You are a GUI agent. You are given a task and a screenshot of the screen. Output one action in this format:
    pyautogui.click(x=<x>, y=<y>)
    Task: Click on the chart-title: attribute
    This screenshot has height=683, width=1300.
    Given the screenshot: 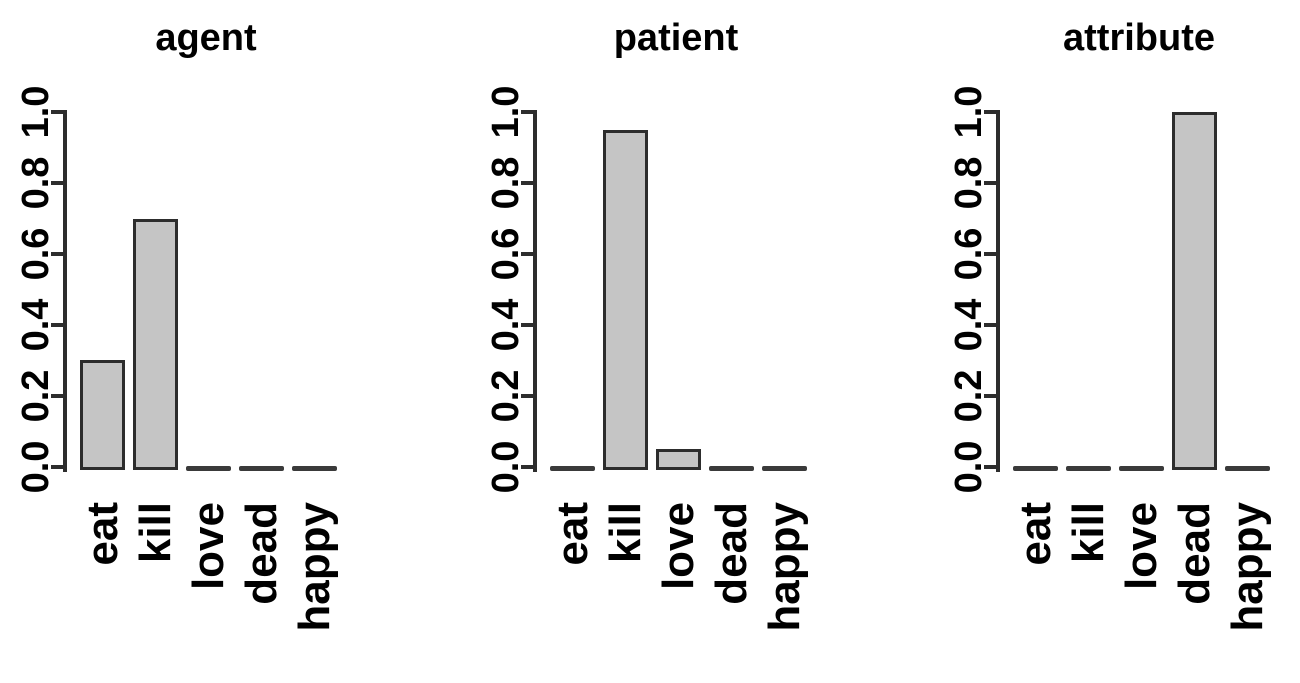 What is the action you would take?
    pyautogui.click(x=1139, y=38)
    